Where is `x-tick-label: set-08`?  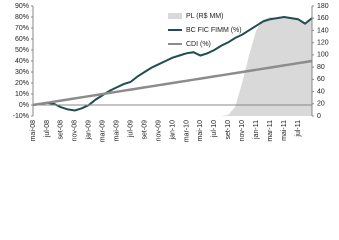
x-tick-label: set-08 is located at coordinates (61, 130).